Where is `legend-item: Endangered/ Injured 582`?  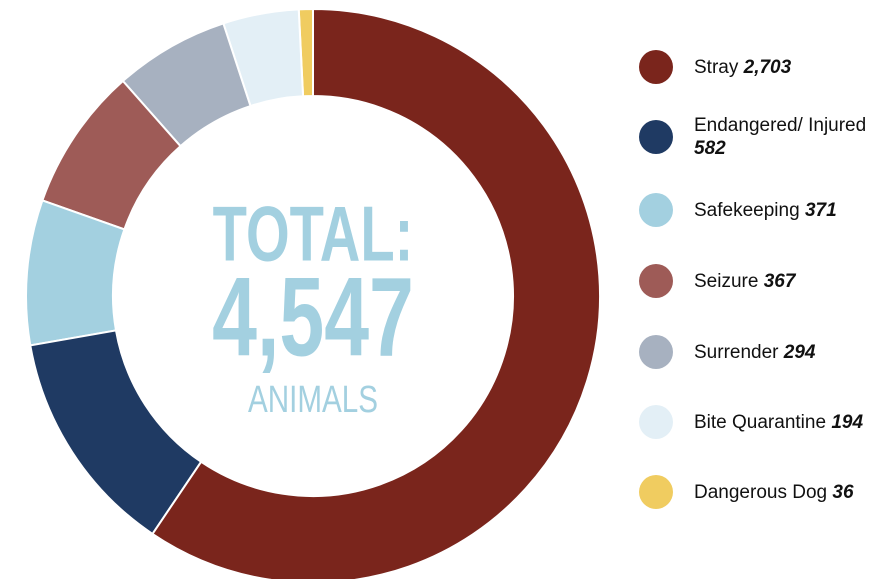
legend-item: Endangered/ Injured 582 is located at coordinates (754, 137).